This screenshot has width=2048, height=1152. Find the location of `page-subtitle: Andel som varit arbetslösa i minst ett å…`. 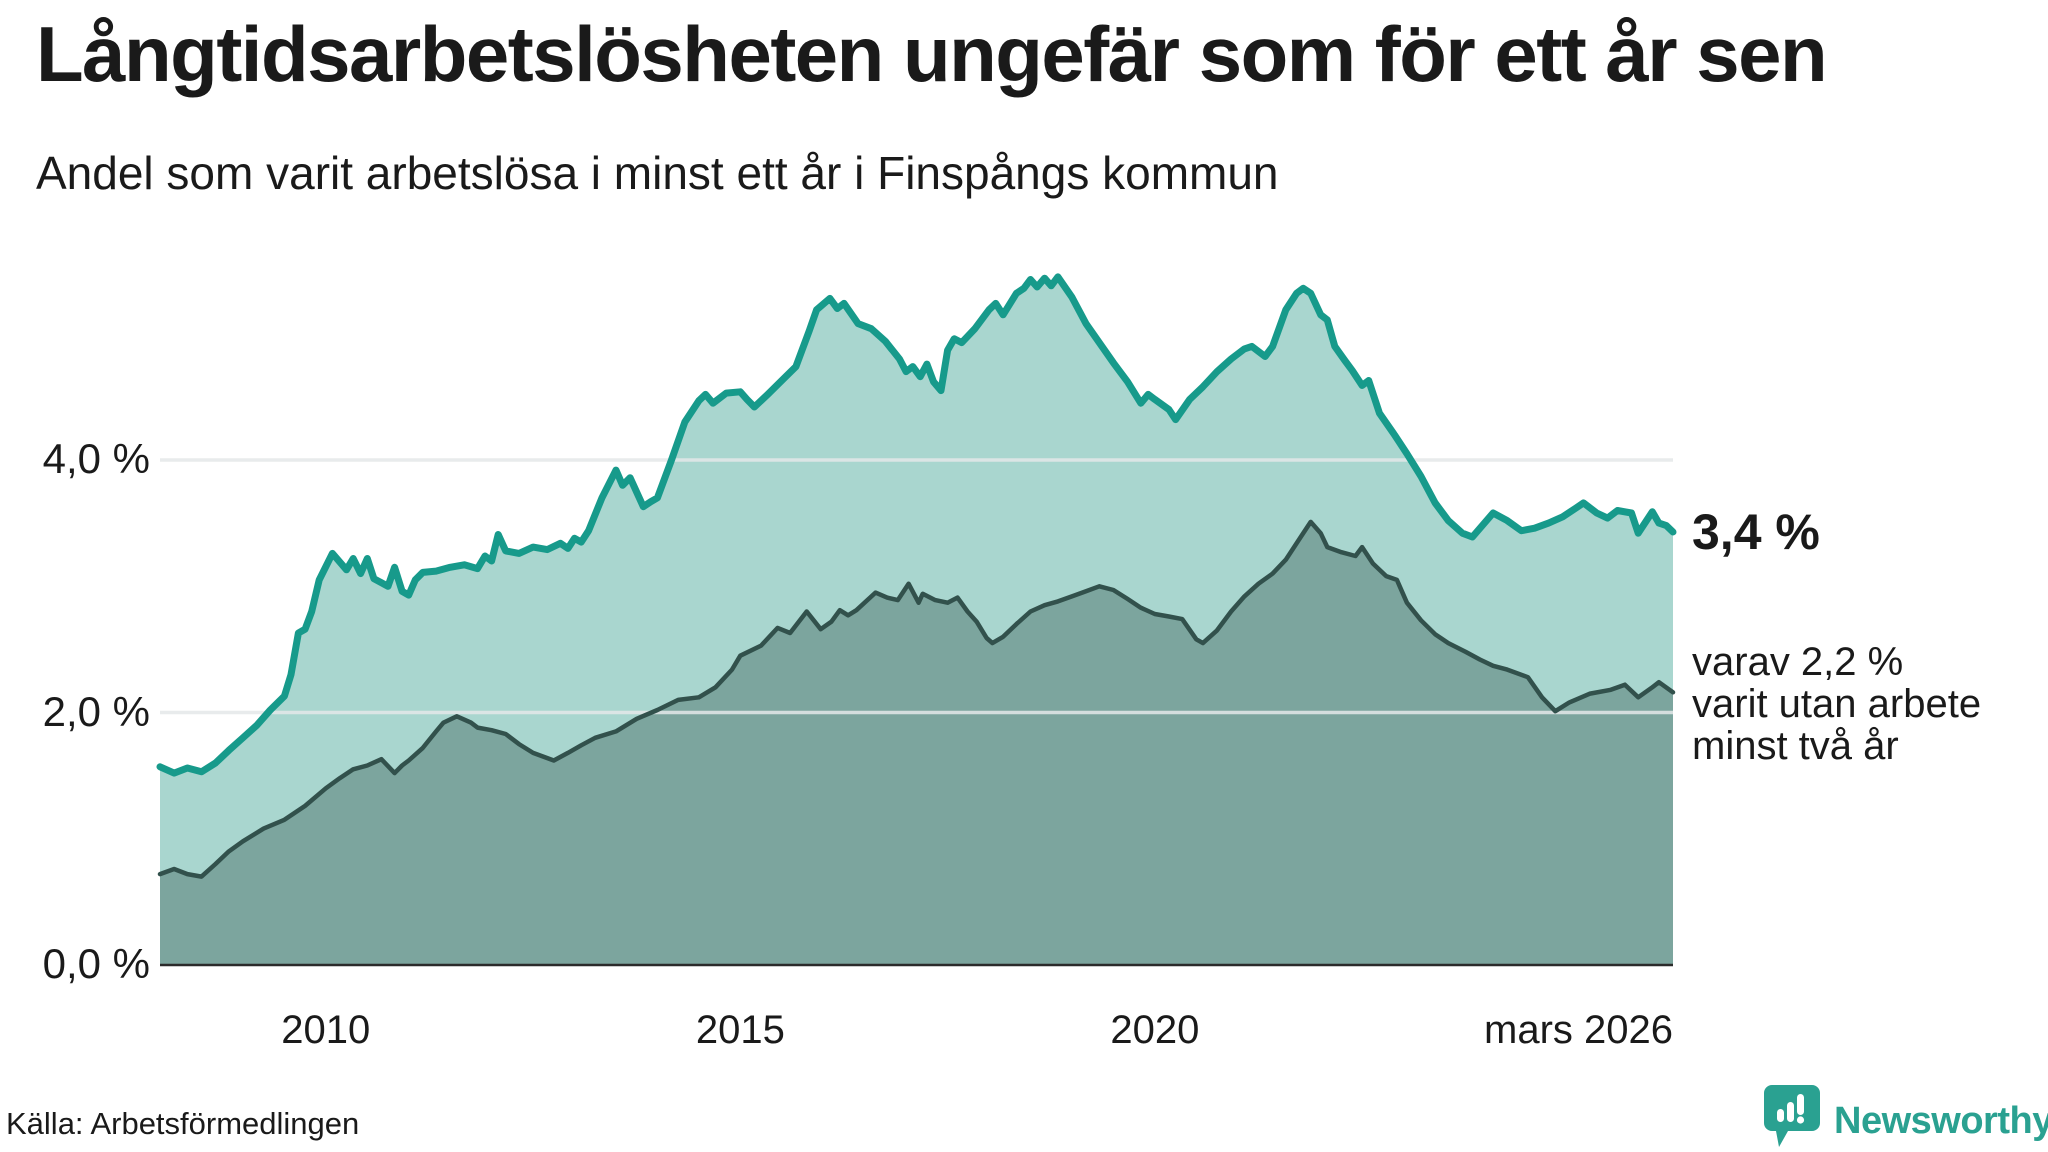

page-subtitle: Andel som varit arbetslösa i minst ett å… is located at coordinates (657, 173).